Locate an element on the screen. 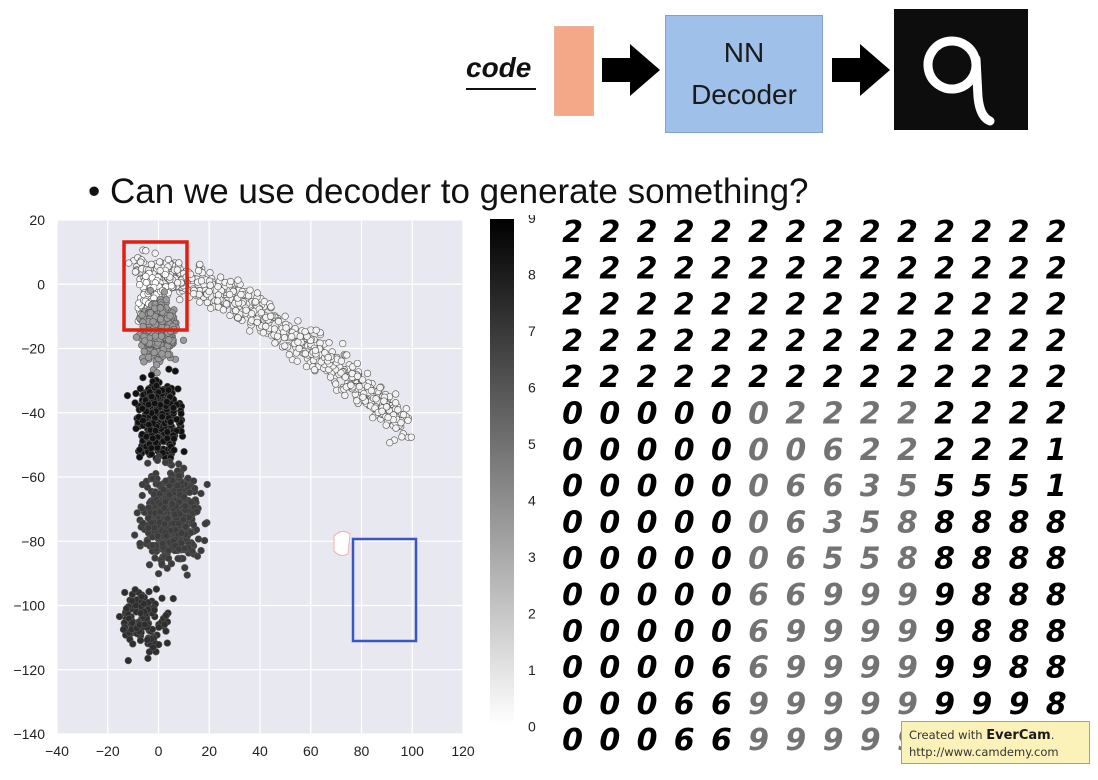 This screenshot has width=1098, height=780. nn-decoder-box: NN Decoder is located at coordinates (744, 74).